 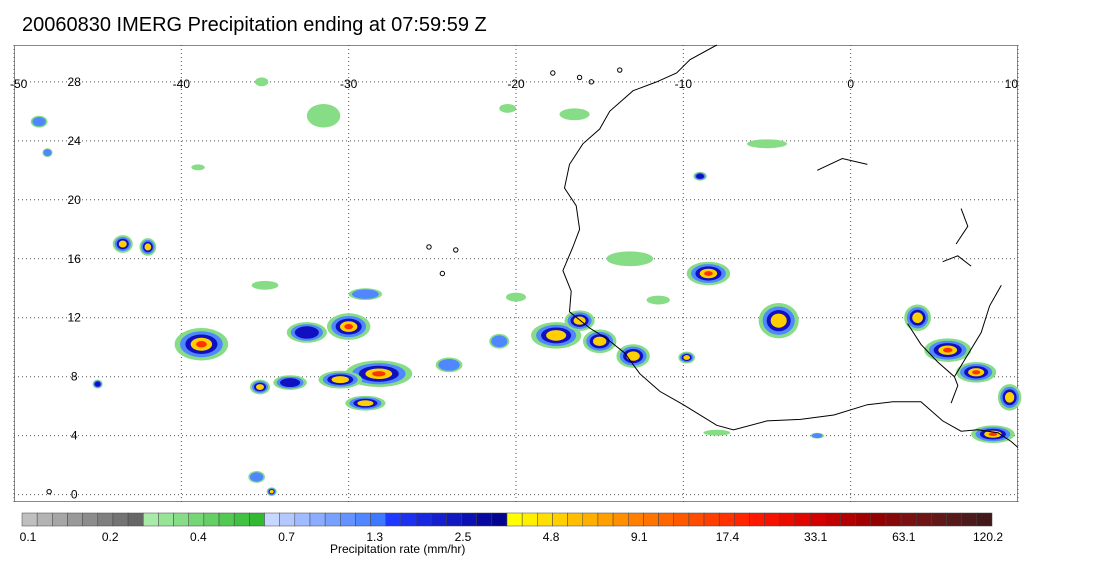 What do you see at coordinates (110, 537) in the screenshot?
I see `colorbar-tick-label: 0.2` at bounding box center [110, 537].